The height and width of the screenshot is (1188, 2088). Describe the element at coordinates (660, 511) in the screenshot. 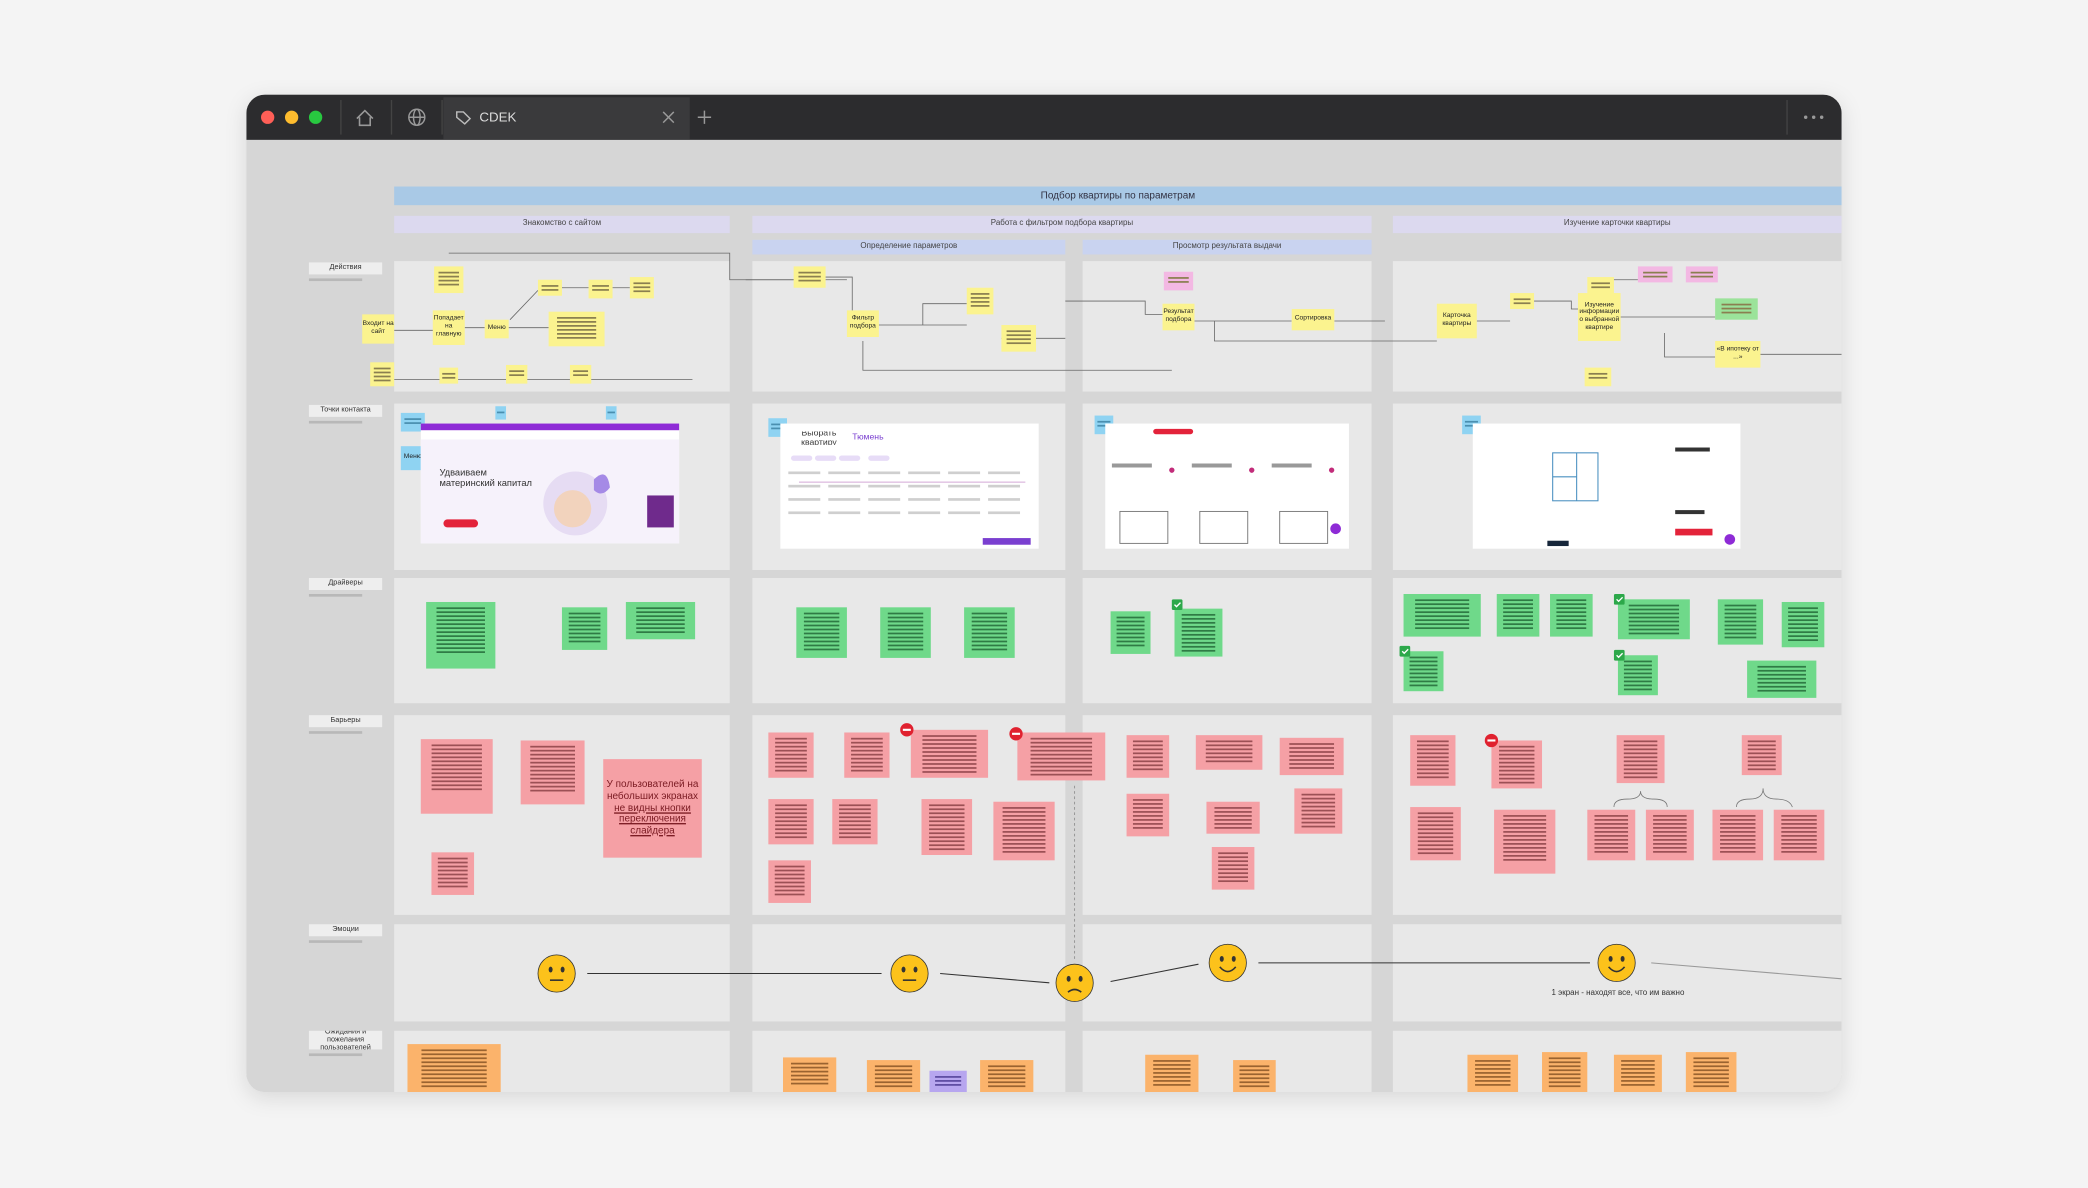

I see `hero-object` at that location.